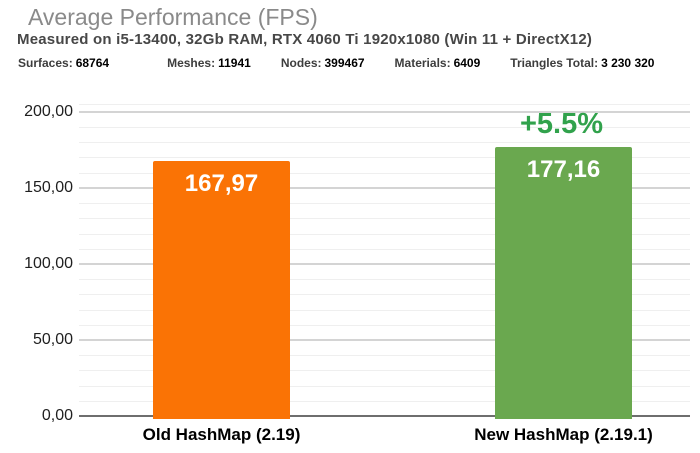 Image resolution: width=700 pixels, height=453 pixels. I want to click on stat-nodes: Nodes: 399467, so click(323, 63).